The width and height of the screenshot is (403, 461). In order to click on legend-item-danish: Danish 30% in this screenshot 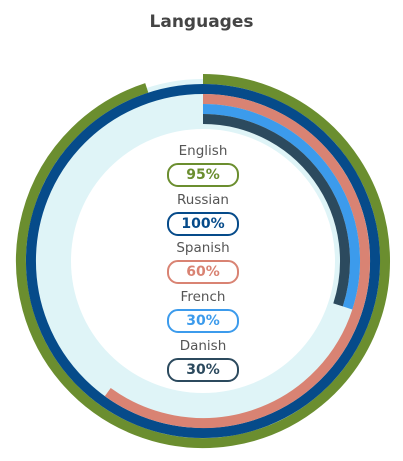, I will do `click(203, 360)`.